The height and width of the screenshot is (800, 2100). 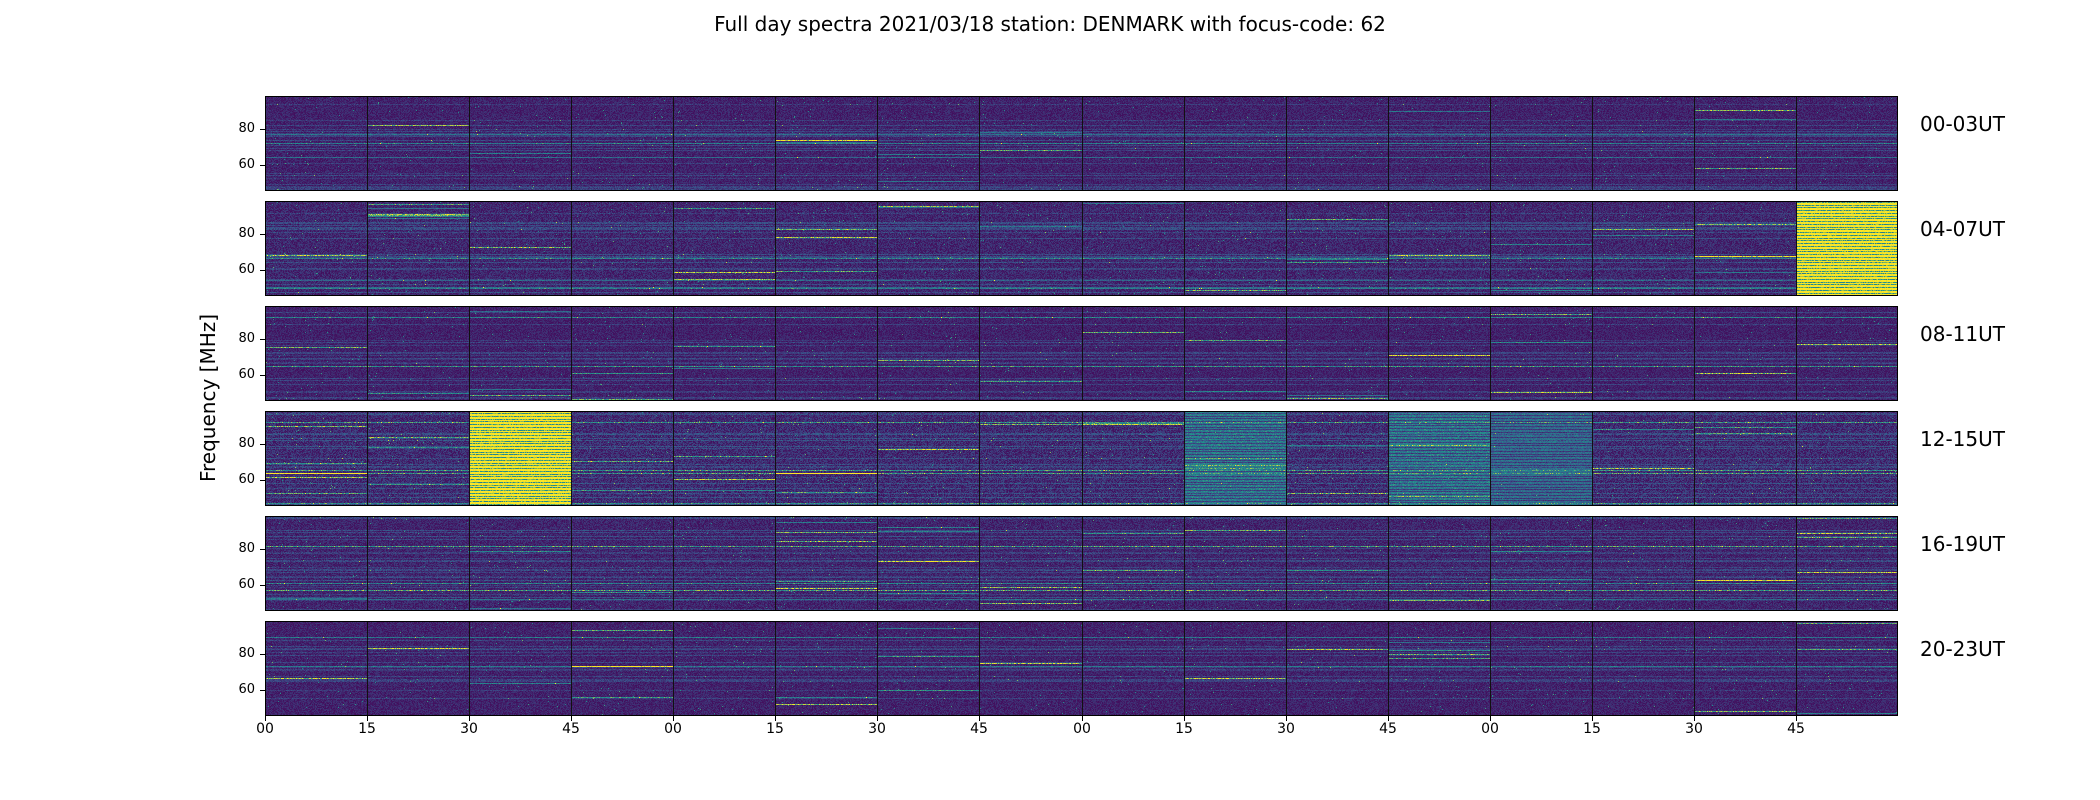 What do you see at coordinates (1490, 729) in the screenshot?
I see `x-tick-label: 00` at bounding box center [1490, 729].